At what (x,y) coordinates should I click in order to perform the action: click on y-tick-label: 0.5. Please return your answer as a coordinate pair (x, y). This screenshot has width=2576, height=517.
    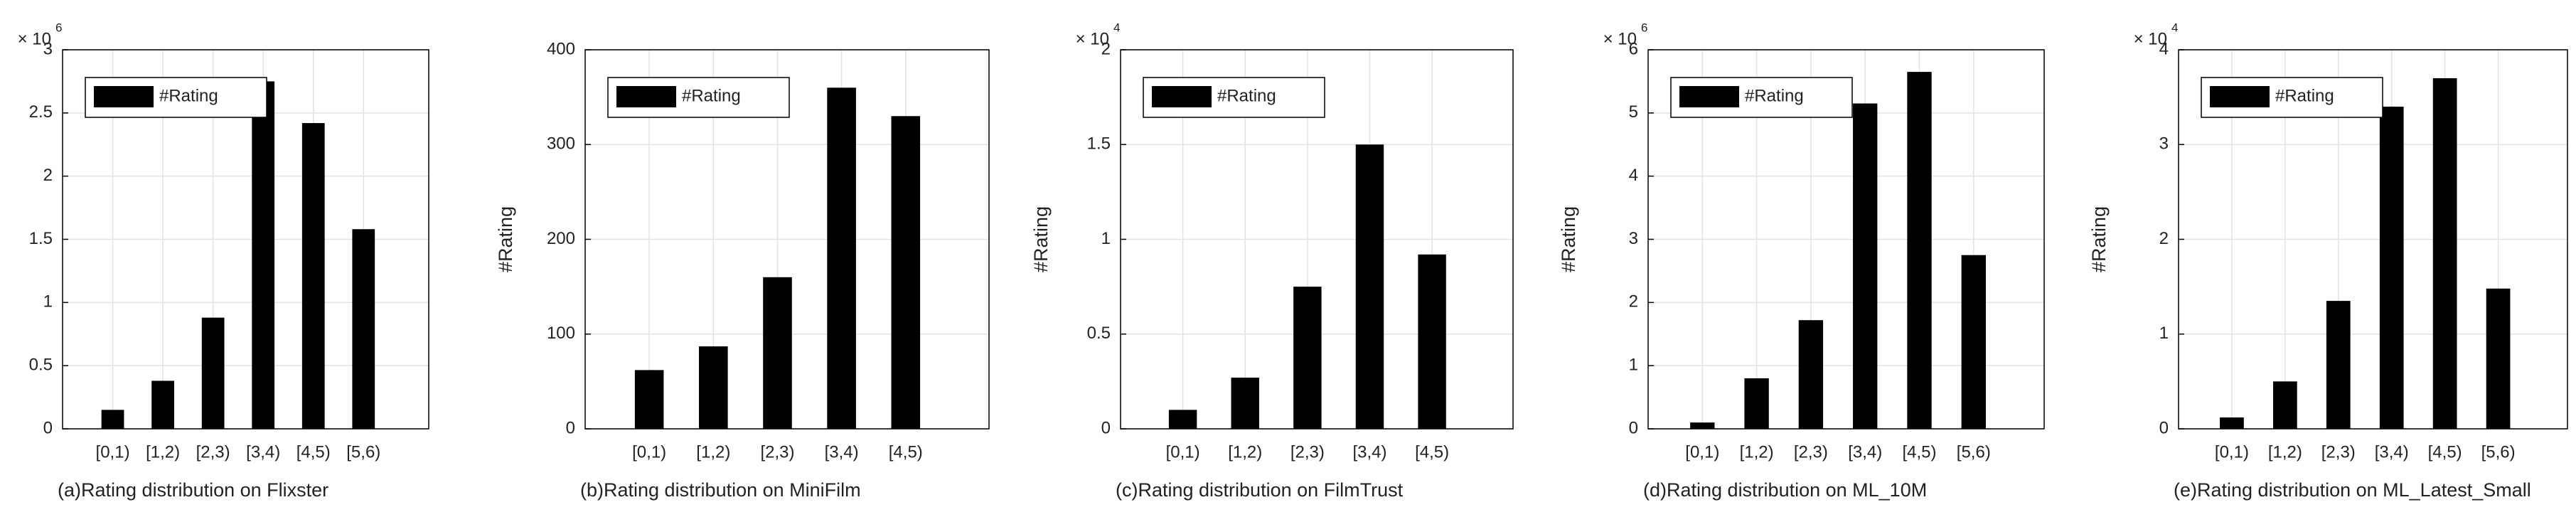
    Looking at the image, I should click on (1099, 333).